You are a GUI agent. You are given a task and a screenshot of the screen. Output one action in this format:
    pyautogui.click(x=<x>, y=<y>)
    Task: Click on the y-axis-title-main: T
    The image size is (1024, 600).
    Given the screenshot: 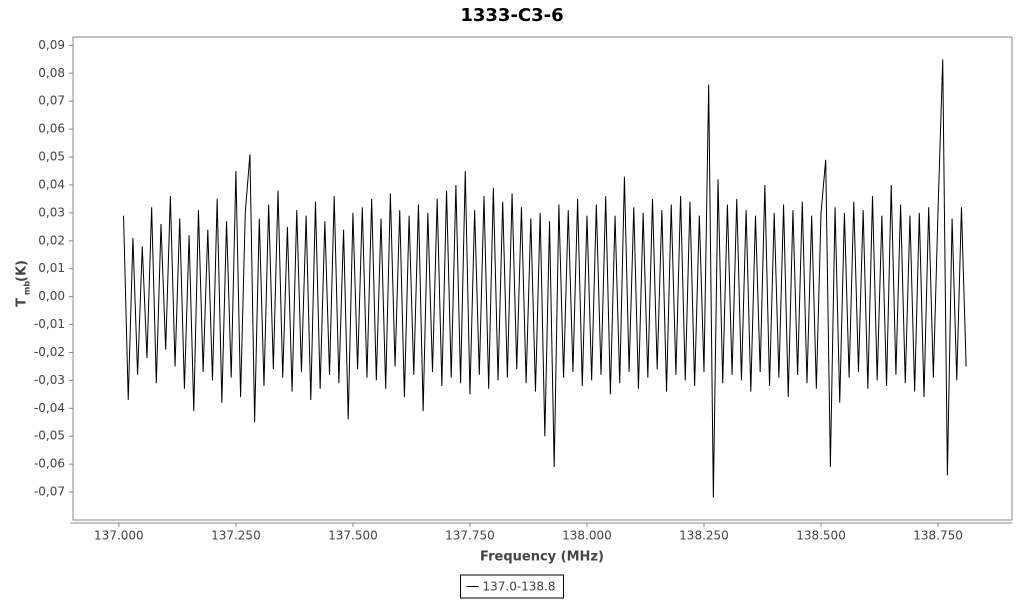 What is the action you would take?
    pyautogui.click(x=22, y=302)
    